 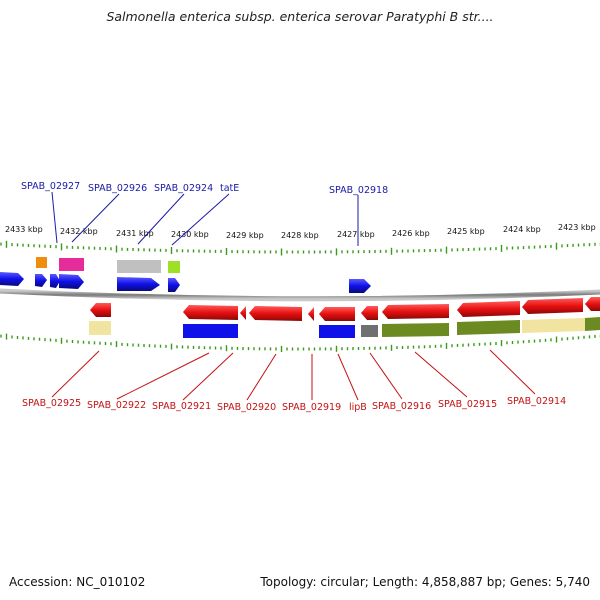 I want to click on gene-label: SPAB_02916, so click(x=401, y=406).